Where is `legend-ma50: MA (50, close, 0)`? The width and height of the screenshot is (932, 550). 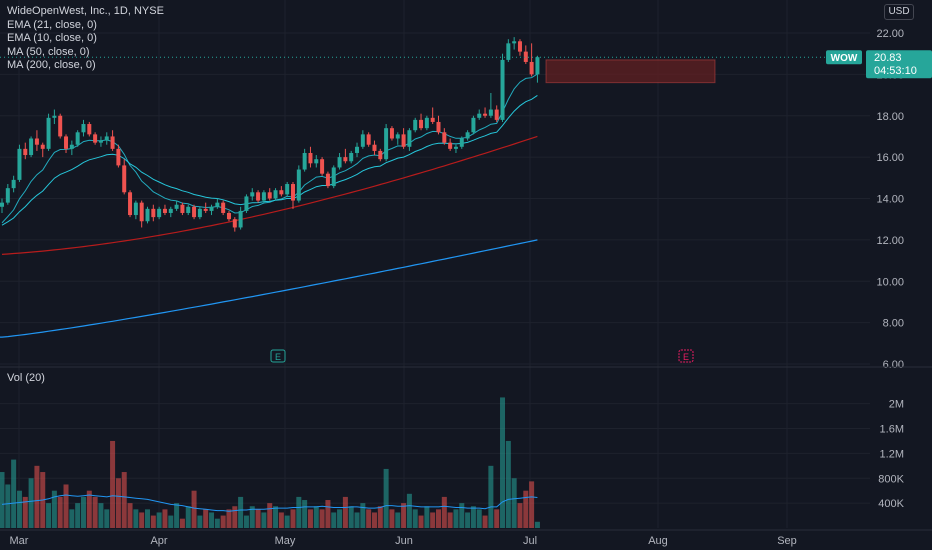 legend-ma50: MA (50, close, 0) is located at coordinates (48, 51).